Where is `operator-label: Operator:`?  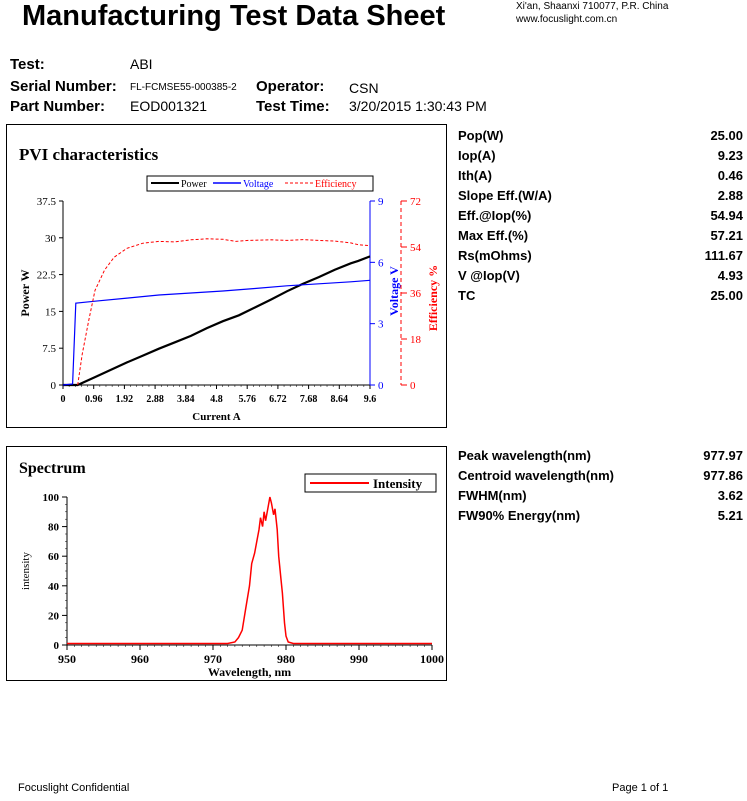 operator-label: Operator: is located at coordinates (290, 86).